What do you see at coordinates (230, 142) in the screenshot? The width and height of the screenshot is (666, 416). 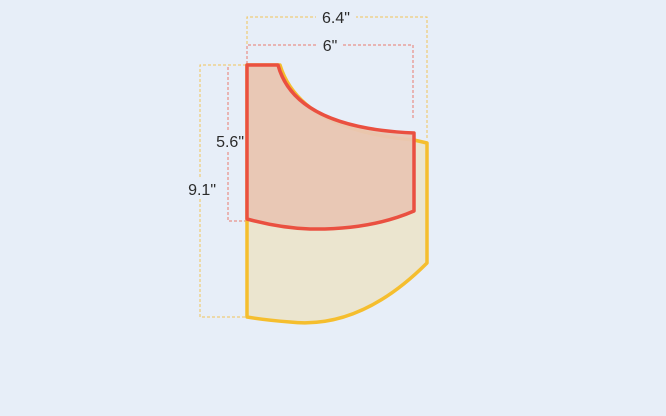 I see `inner-height-label: 5.6"` at bounding box center [230, 142].